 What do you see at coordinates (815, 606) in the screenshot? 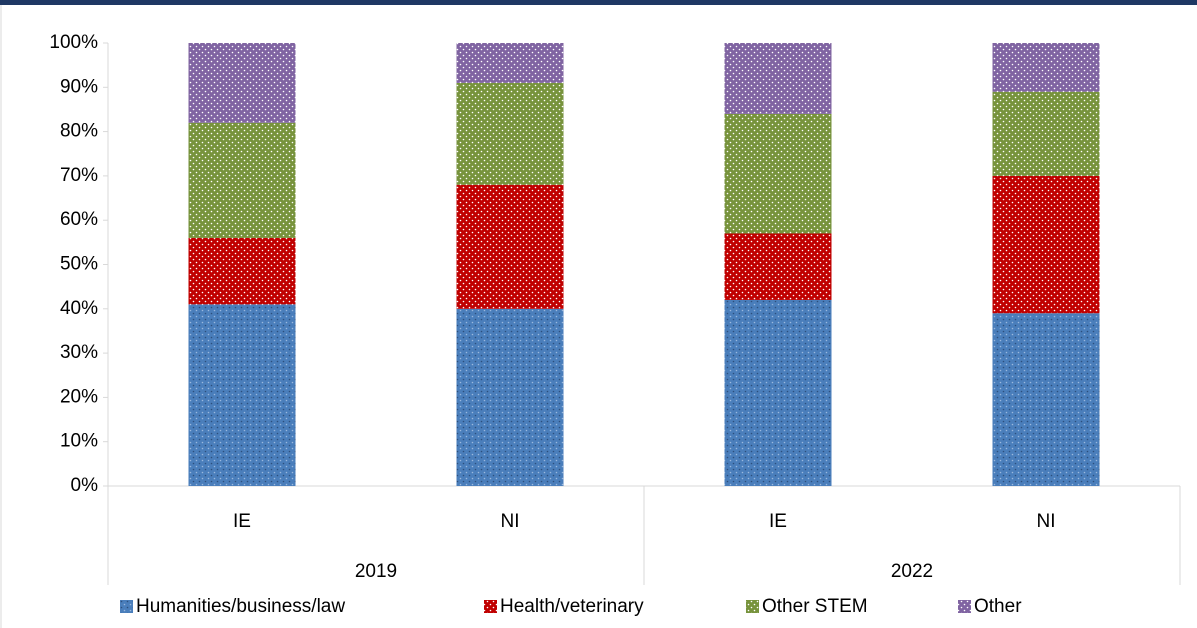
I see `legend-label: Other STEM` at bounding box center [815, 606].